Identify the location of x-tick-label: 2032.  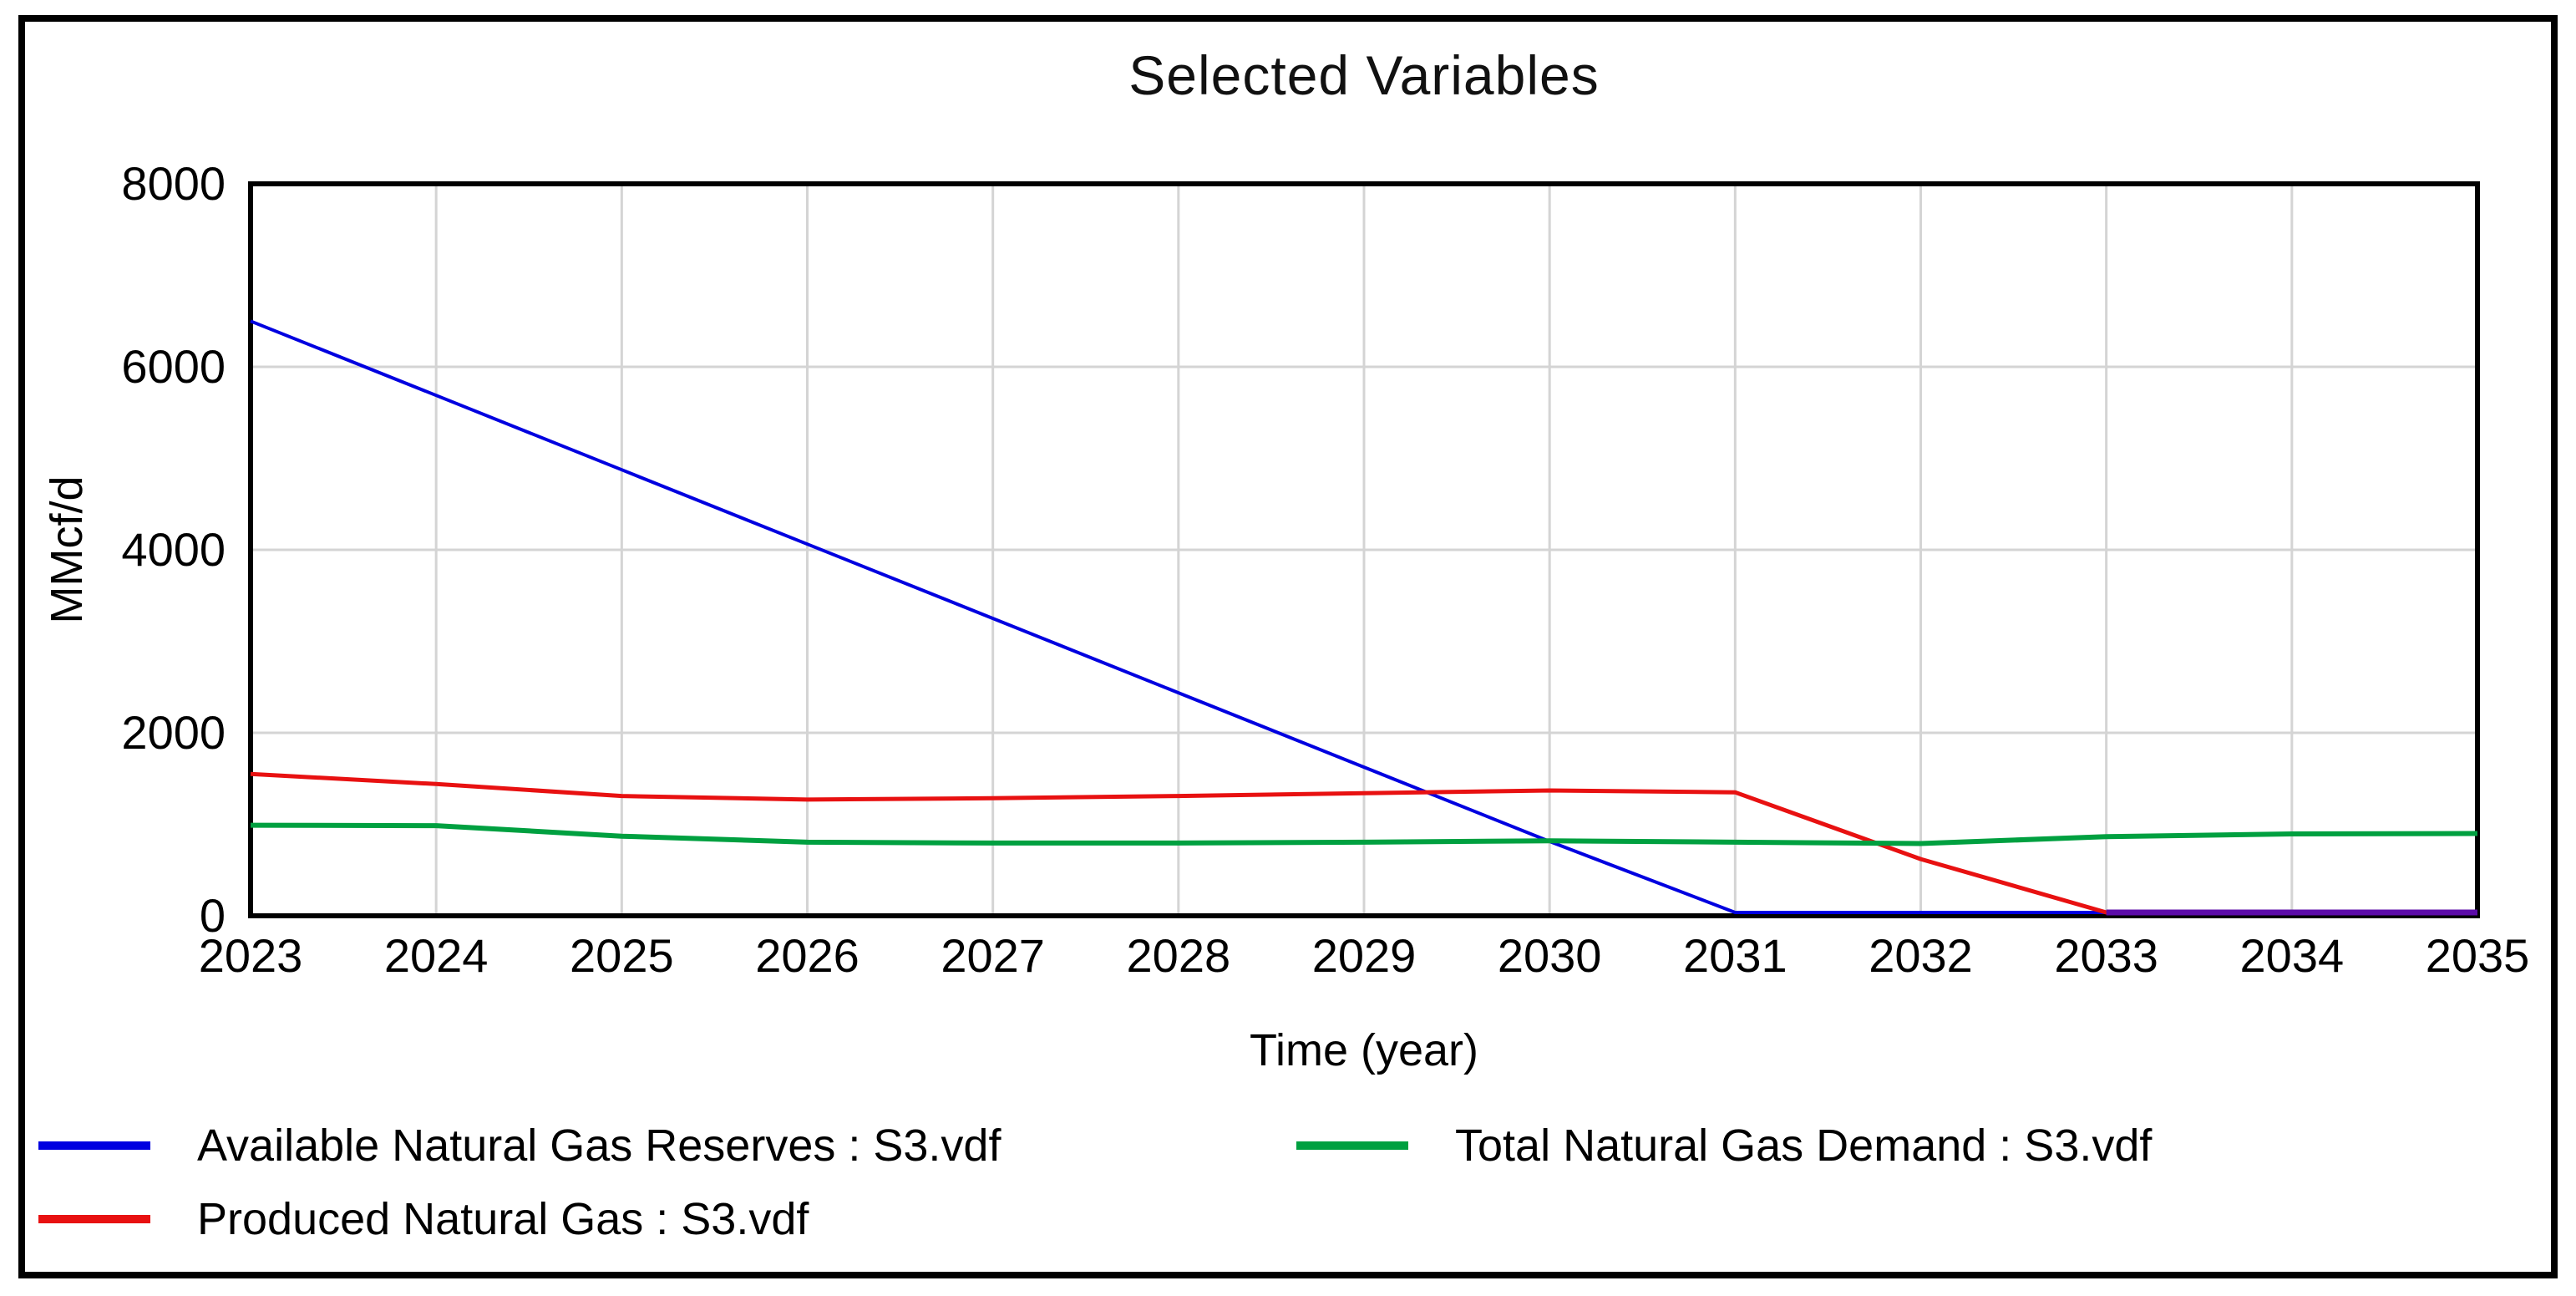
(1921, 955).